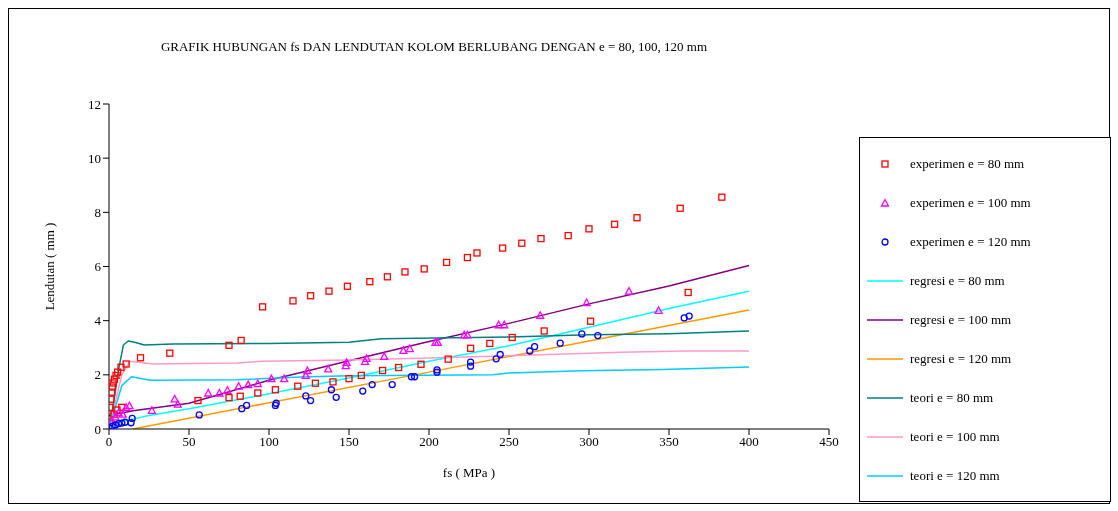 Image resolution: width=1118 pixels, height=511 pixels. Describe the element at coordinates (970, 241) in the screenshot. I see `legend-label: experimen e = 120 mm` at that location.